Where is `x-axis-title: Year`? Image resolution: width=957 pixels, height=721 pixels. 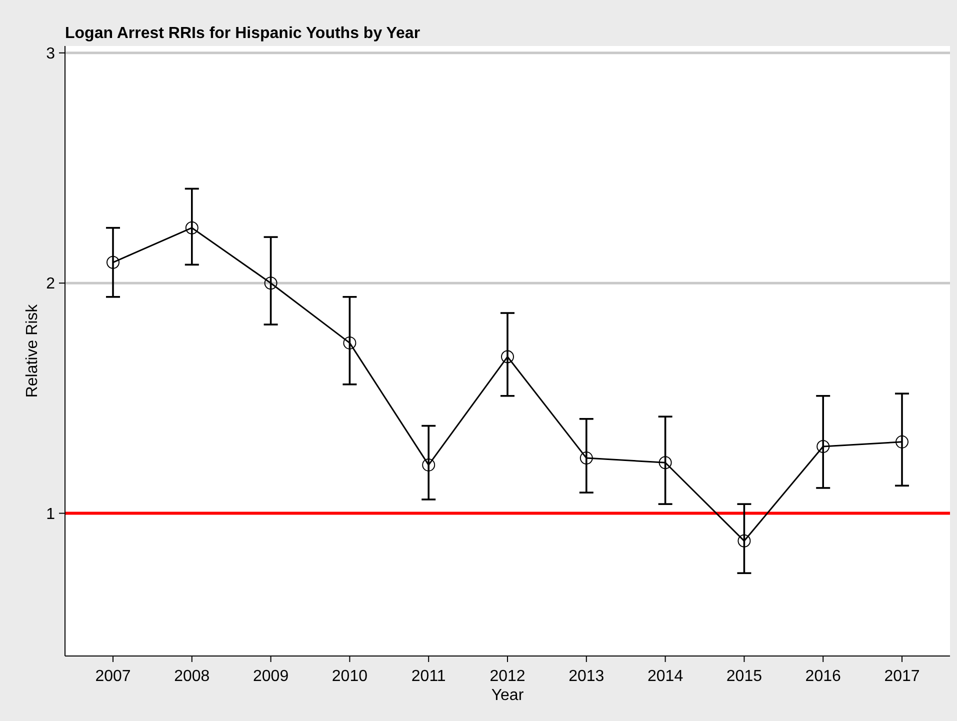 x-axis-title: Year is located at coordinates (507, 695).